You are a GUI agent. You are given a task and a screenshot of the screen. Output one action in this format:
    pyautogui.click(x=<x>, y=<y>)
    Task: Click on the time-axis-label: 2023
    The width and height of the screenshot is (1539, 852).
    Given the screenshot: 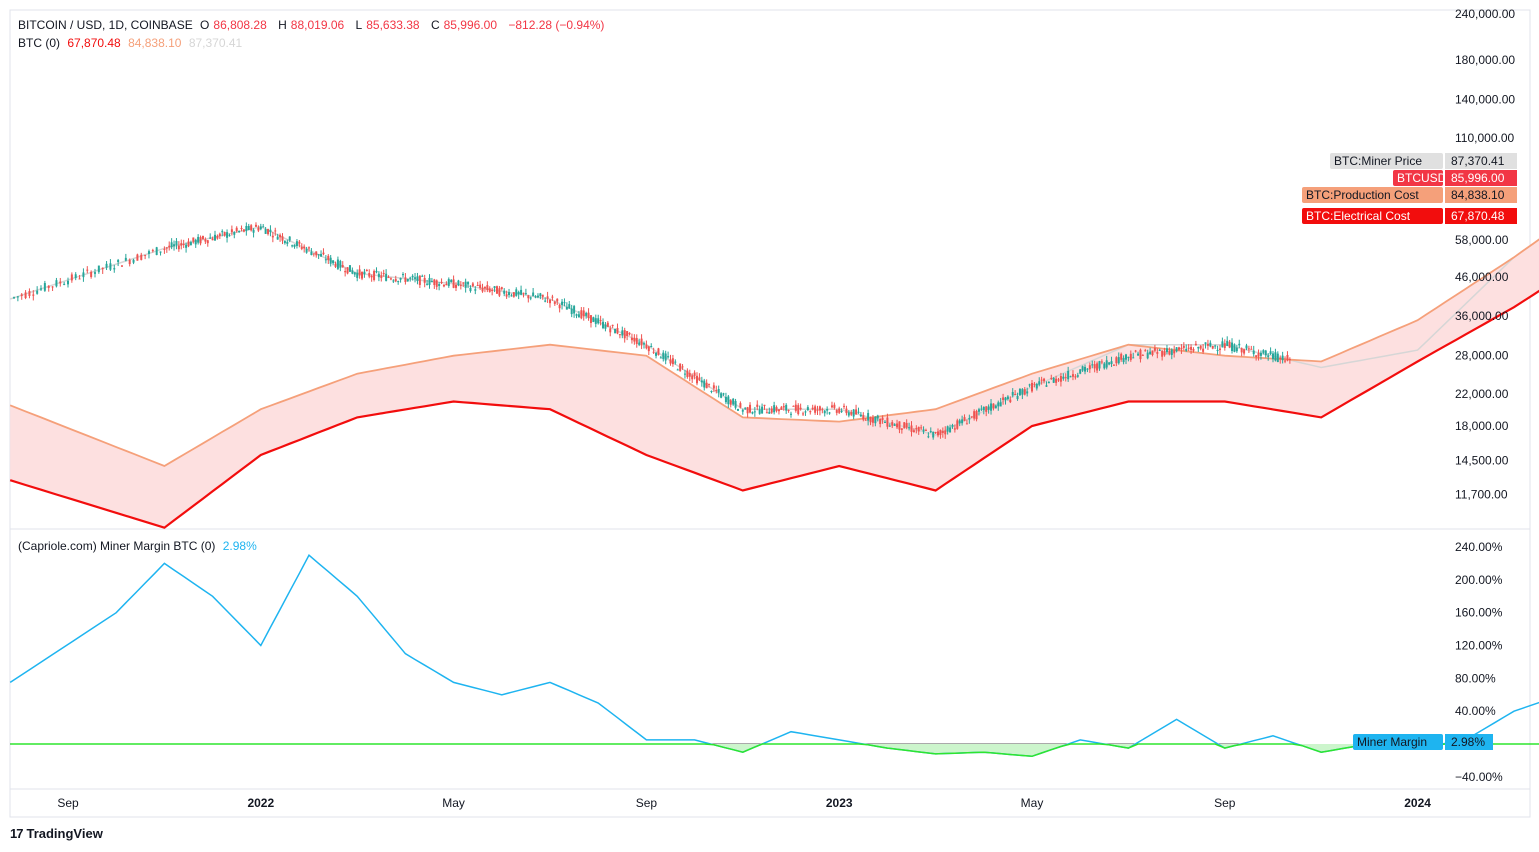 What is the action you would take?
    pyautogui.click(x=839, y=803)
    